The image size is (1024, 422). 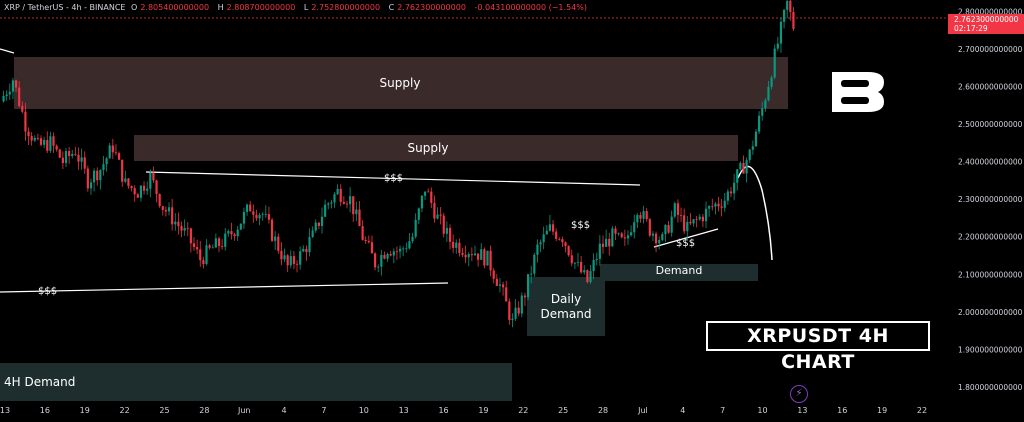 What do you see at coordinates (580, 225) in the screenshot?
I see `liquidity-label-mid: $$$` at bounding box center [580, 225].